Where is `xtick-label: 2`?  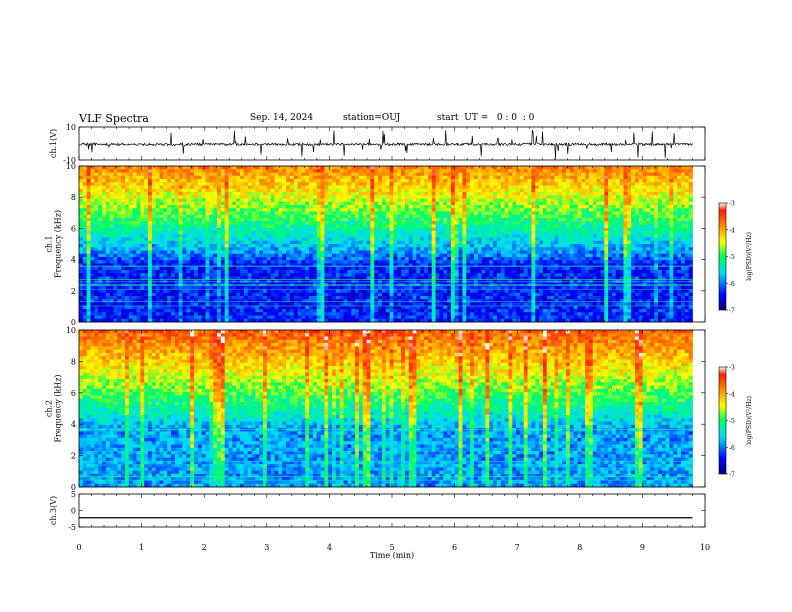
xtick-label: 2 is located at coordinates (204, 547).